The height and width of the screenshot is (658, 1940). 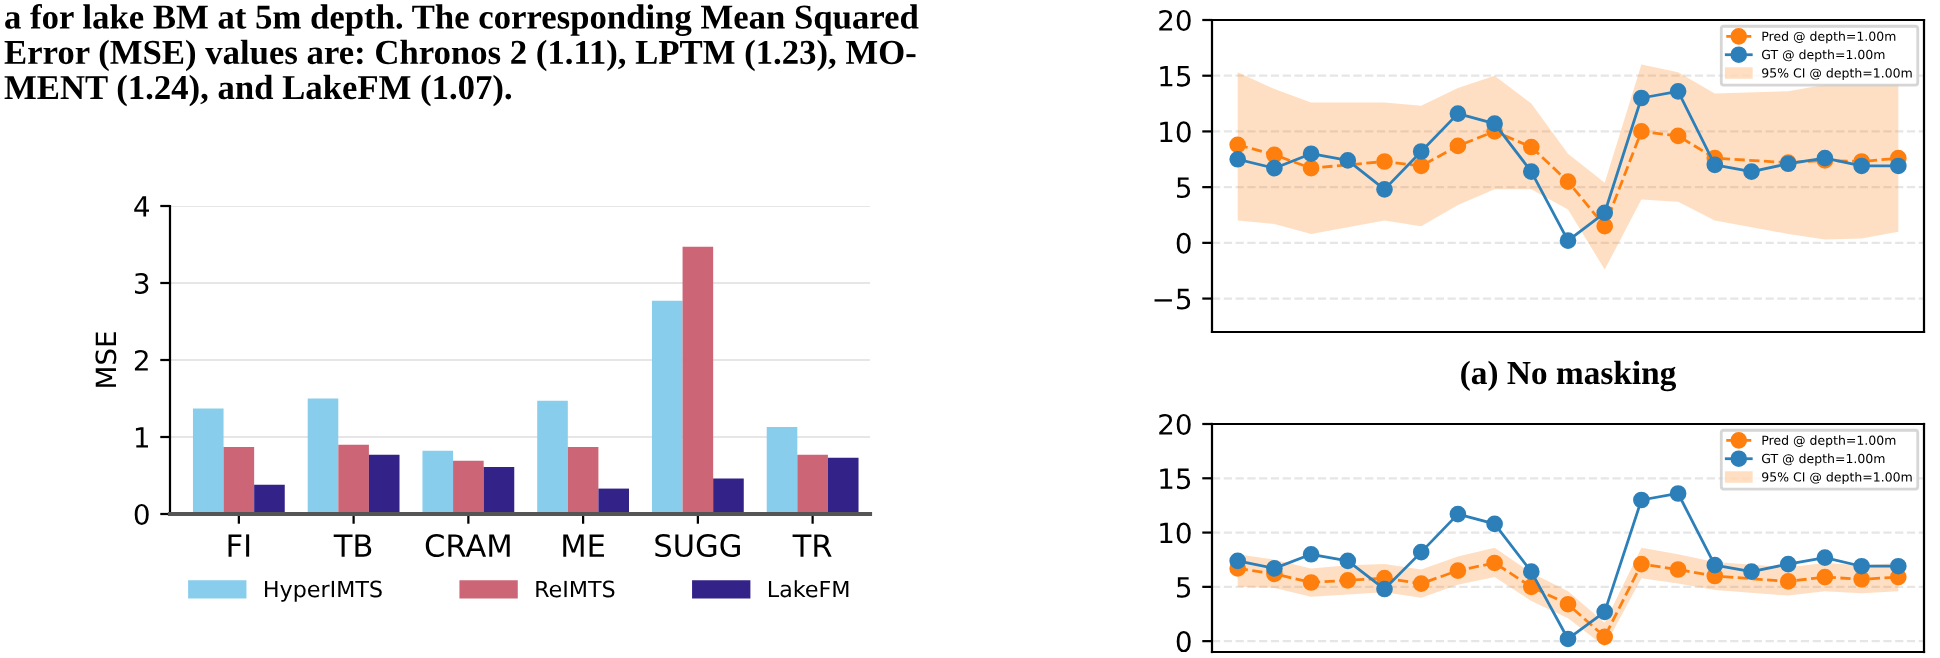 What do you see at coordinates (239, 545) in the screenshot?
I see `x-tick-label: FI` at bounding box center [239, 545].